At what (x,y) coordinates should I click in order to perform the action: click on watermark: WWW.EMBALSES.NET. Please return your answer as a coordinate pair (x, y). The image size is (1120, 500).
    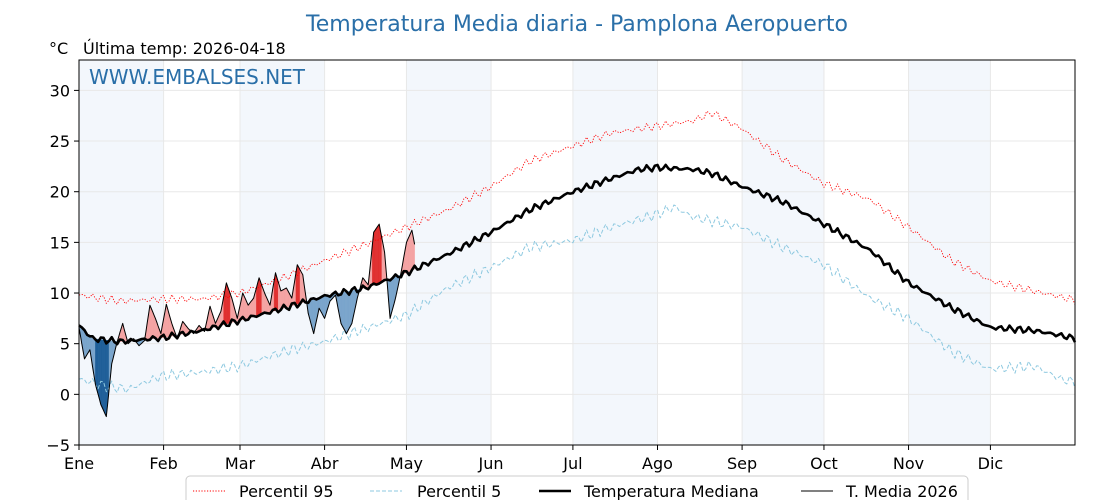
    Looking at the image, I should click on (197, 77).